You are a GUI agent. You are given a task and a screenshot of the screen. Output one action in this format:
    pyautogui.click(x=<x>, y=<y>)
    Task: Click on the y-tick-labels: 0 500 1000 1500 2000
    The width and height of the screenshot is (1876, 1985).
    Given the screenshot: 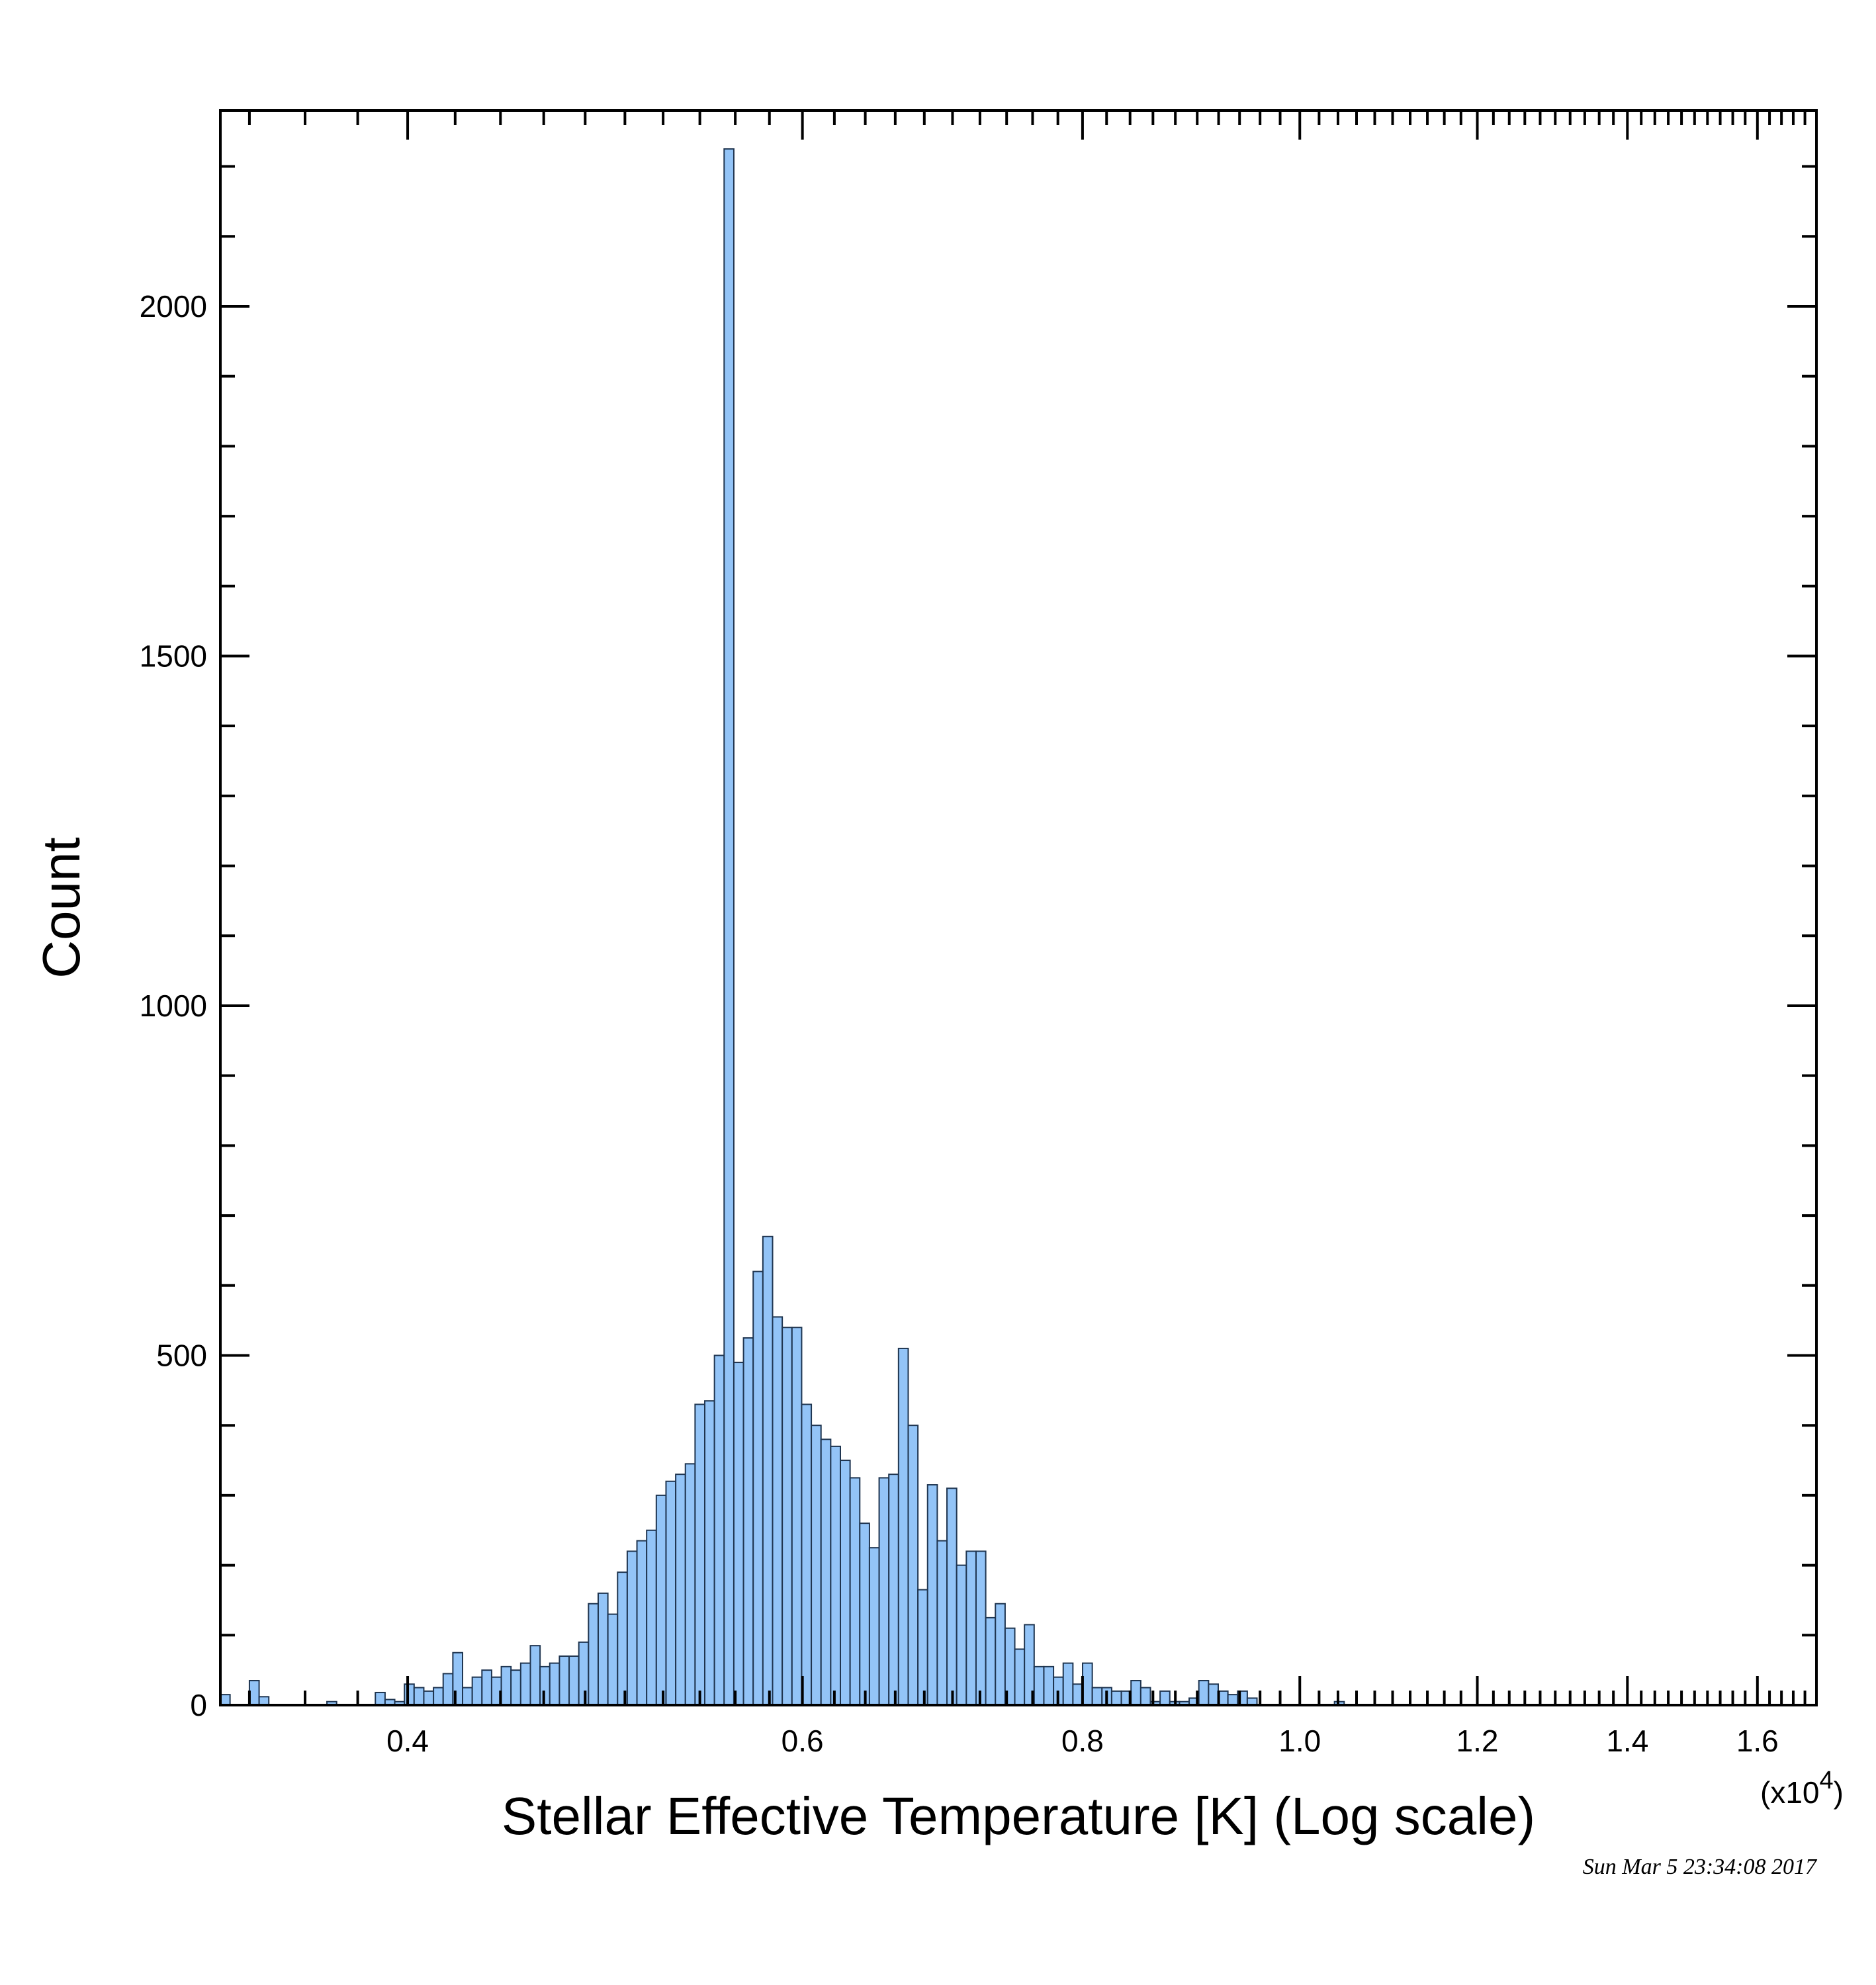 What is the action you would take?
    pyautogui.click(x=173, y=1005)
    